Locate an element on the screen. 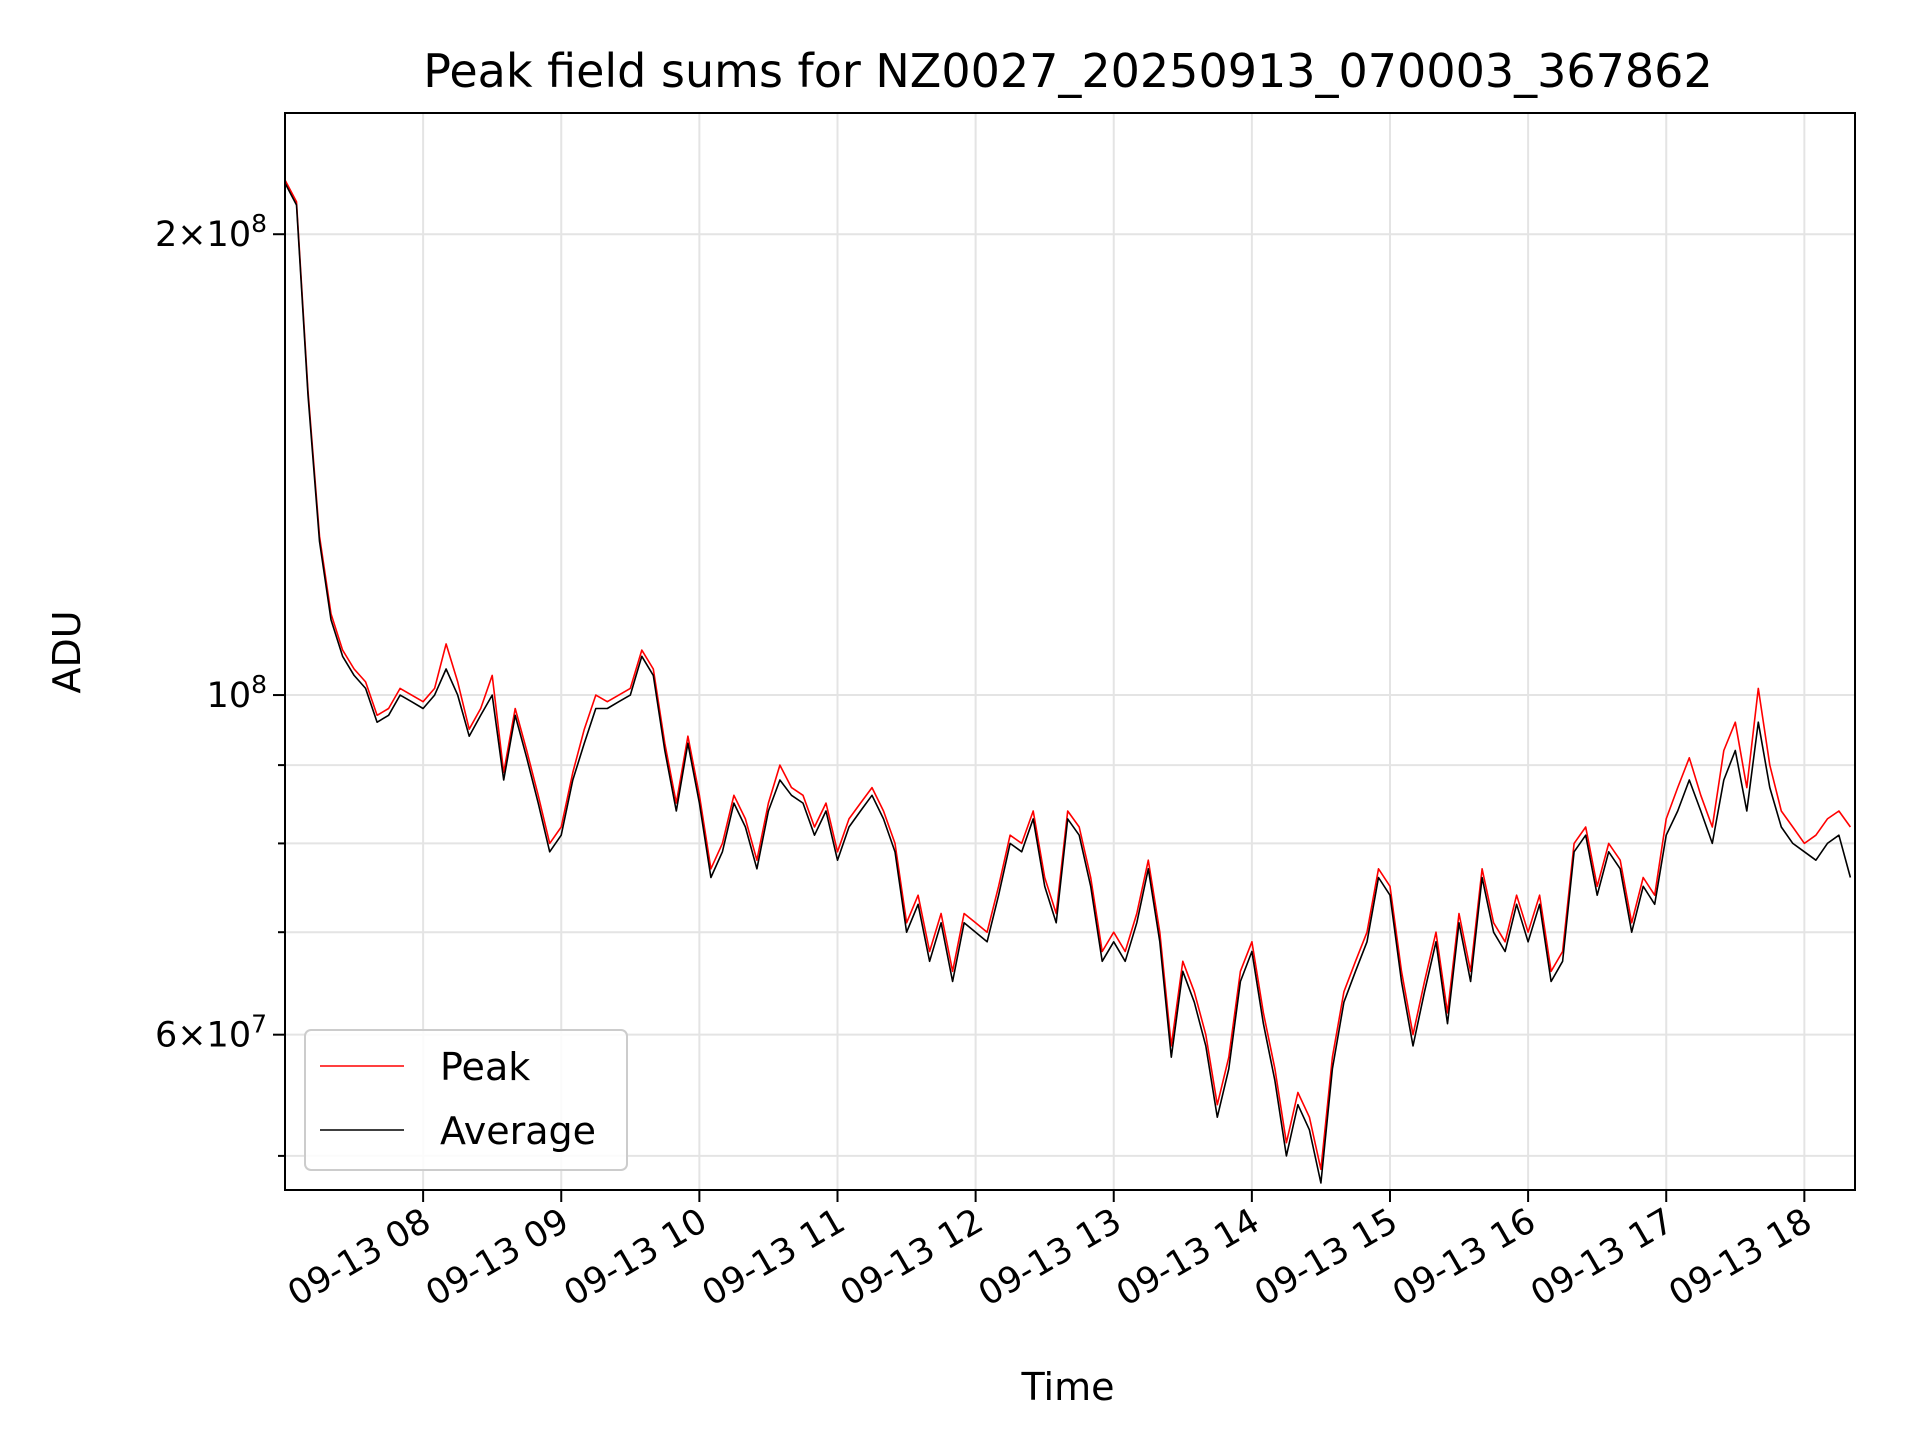 The image size is (1920, 1440). y-tick-label: 6×107 is located at coordinates (211, 1033).